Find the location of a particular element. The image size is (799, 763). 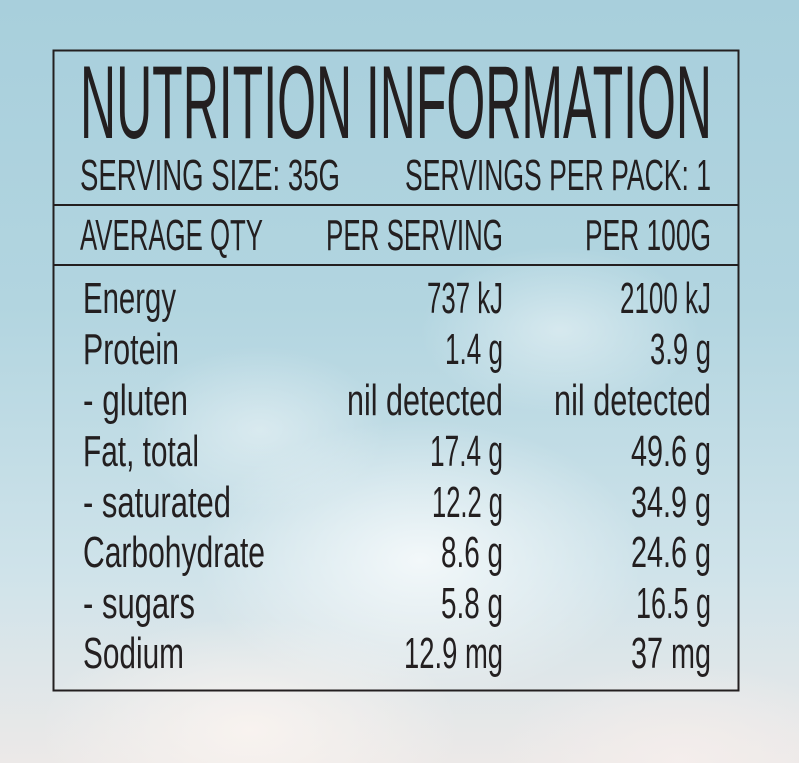

per-100g-value: nil detected is located at coordinates (632, 400).